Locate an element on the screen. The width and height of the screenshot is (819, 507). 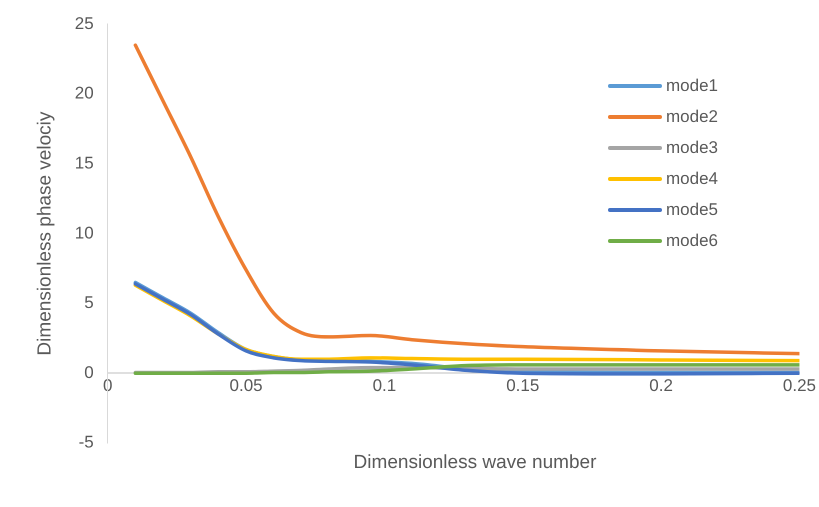
x-tick-label: 0.2 is located at coordinates (661, 386).